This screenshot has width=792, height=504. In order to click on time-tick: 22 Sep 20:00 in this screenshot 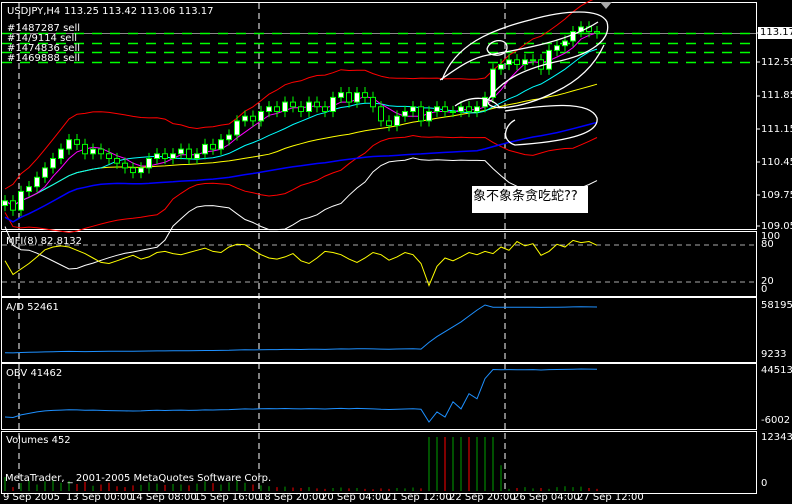, I will do `click(482, 497)`.